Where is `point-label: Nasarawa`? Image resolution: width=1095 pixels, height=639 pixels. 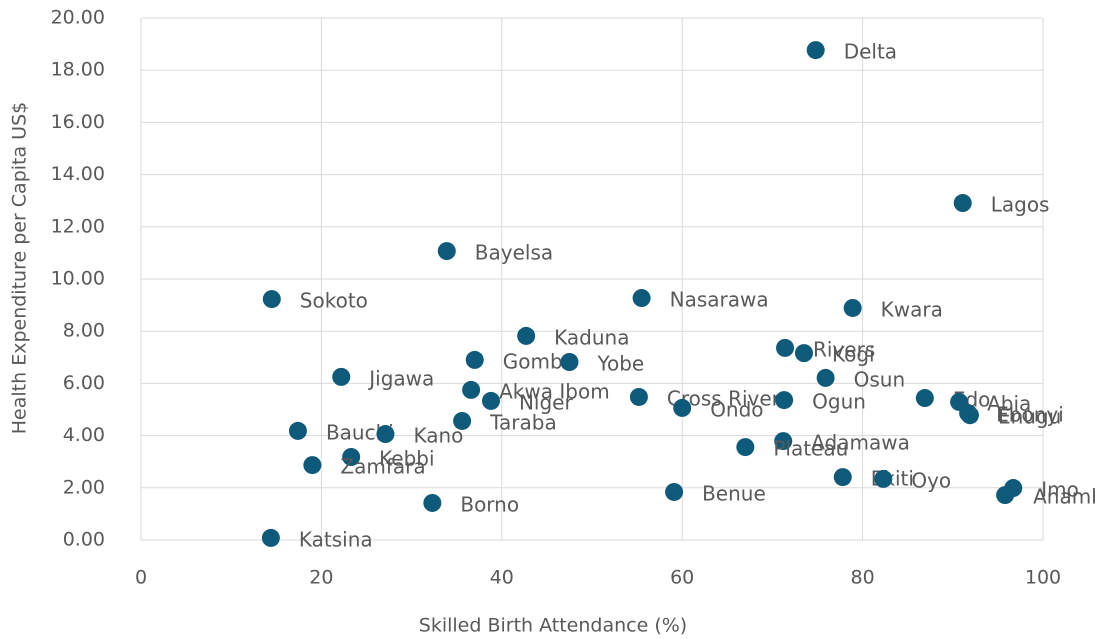
point-label: Nasarawa is located at coordinates (719, 300).